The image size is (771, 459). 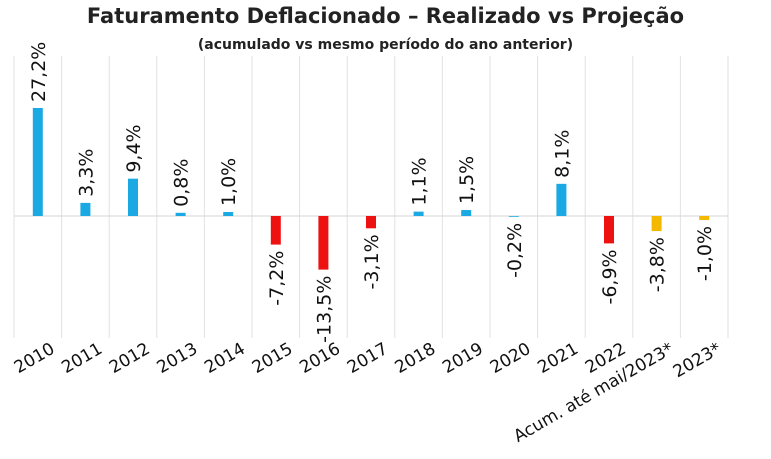 I want to click on data-label-3: 9,4%, so click(x=134, y=148).